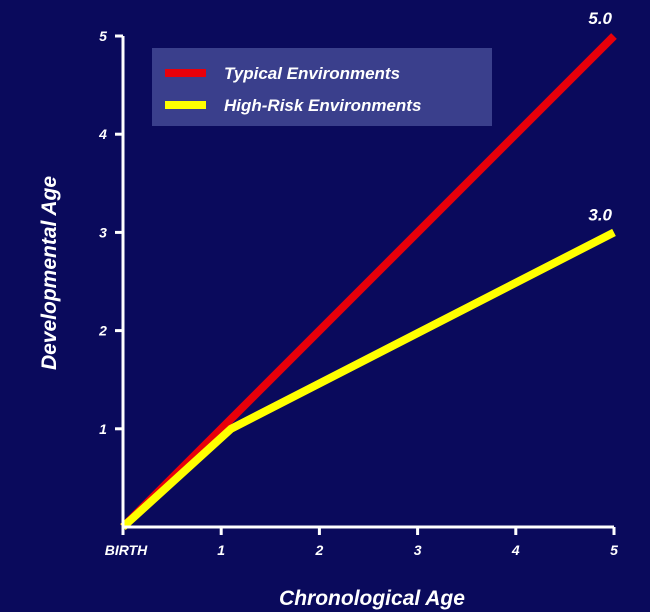 The height and width of the screenshot is (612, 650). I want to click on x-tick-label: 4, so click(515, 550).